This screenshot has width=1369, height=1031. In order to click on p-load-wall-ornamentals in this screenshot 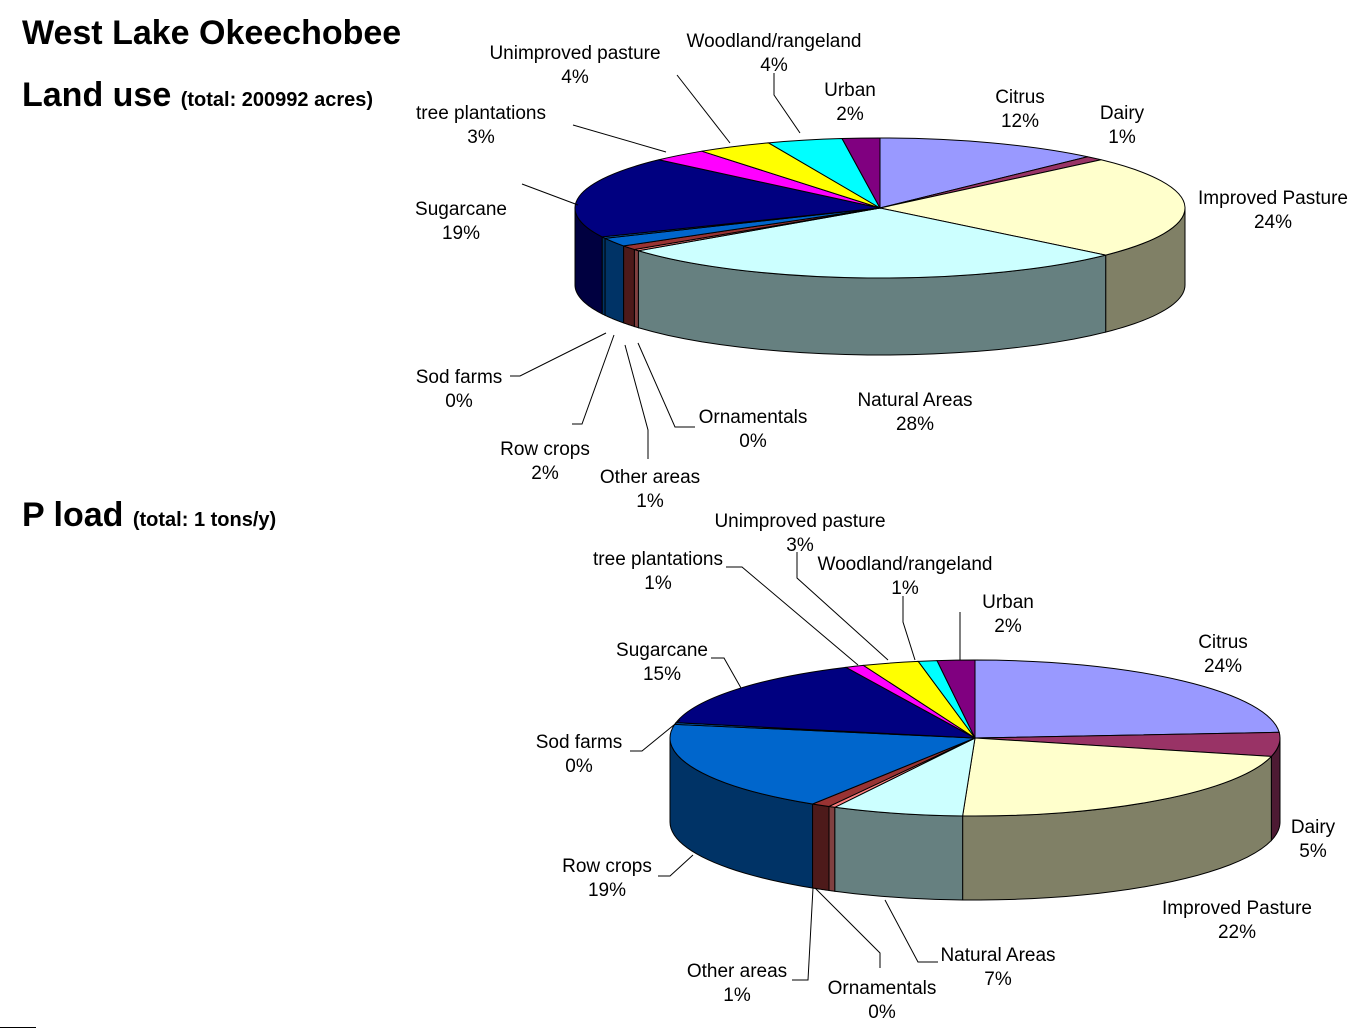, I will do `click(832, 848)`.